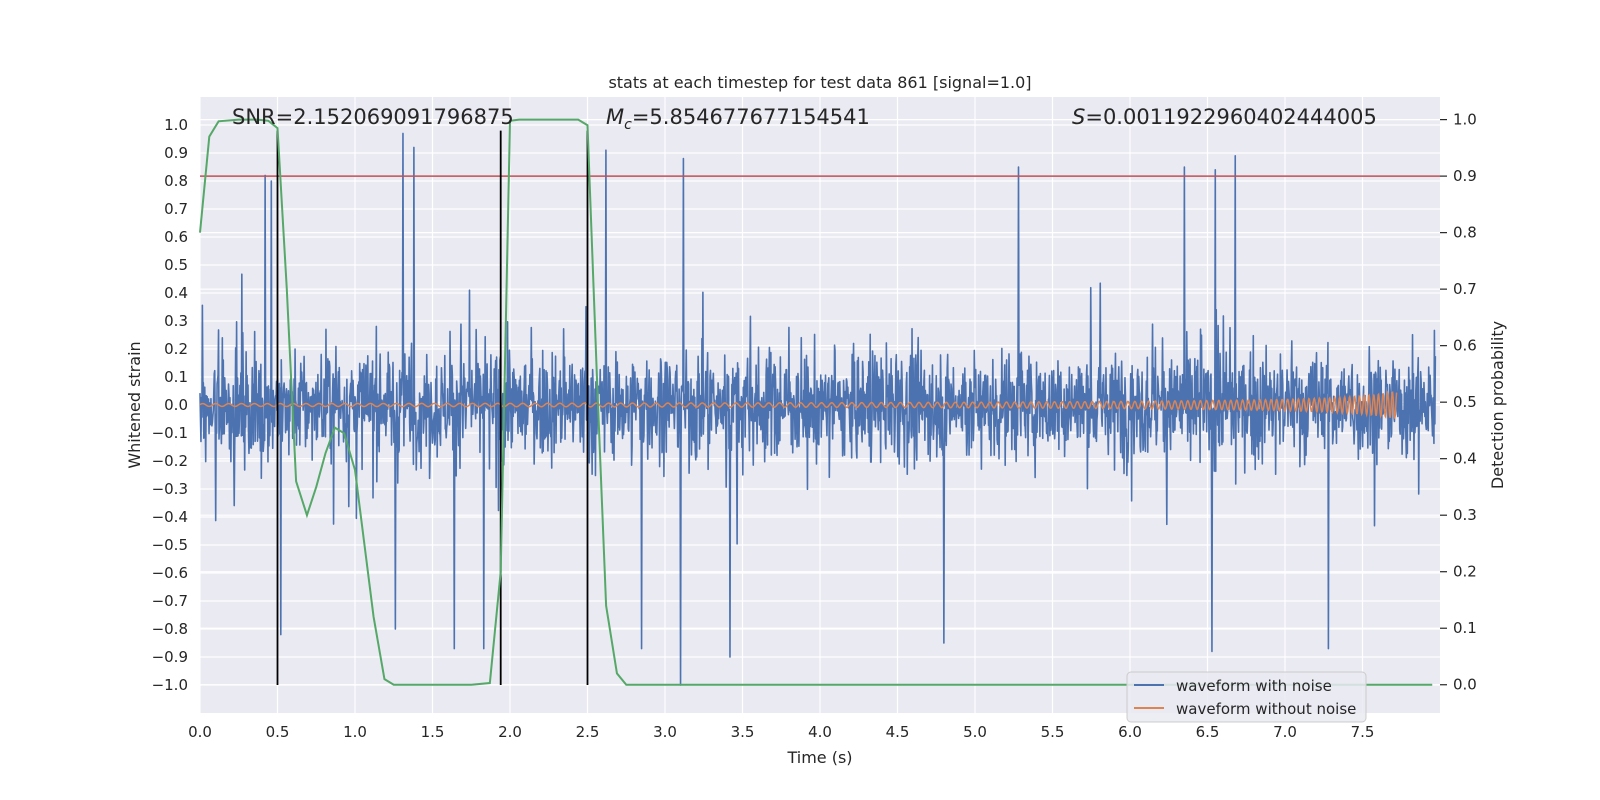  I want to click on y-tick-label: 1.0, so click(176, 125).